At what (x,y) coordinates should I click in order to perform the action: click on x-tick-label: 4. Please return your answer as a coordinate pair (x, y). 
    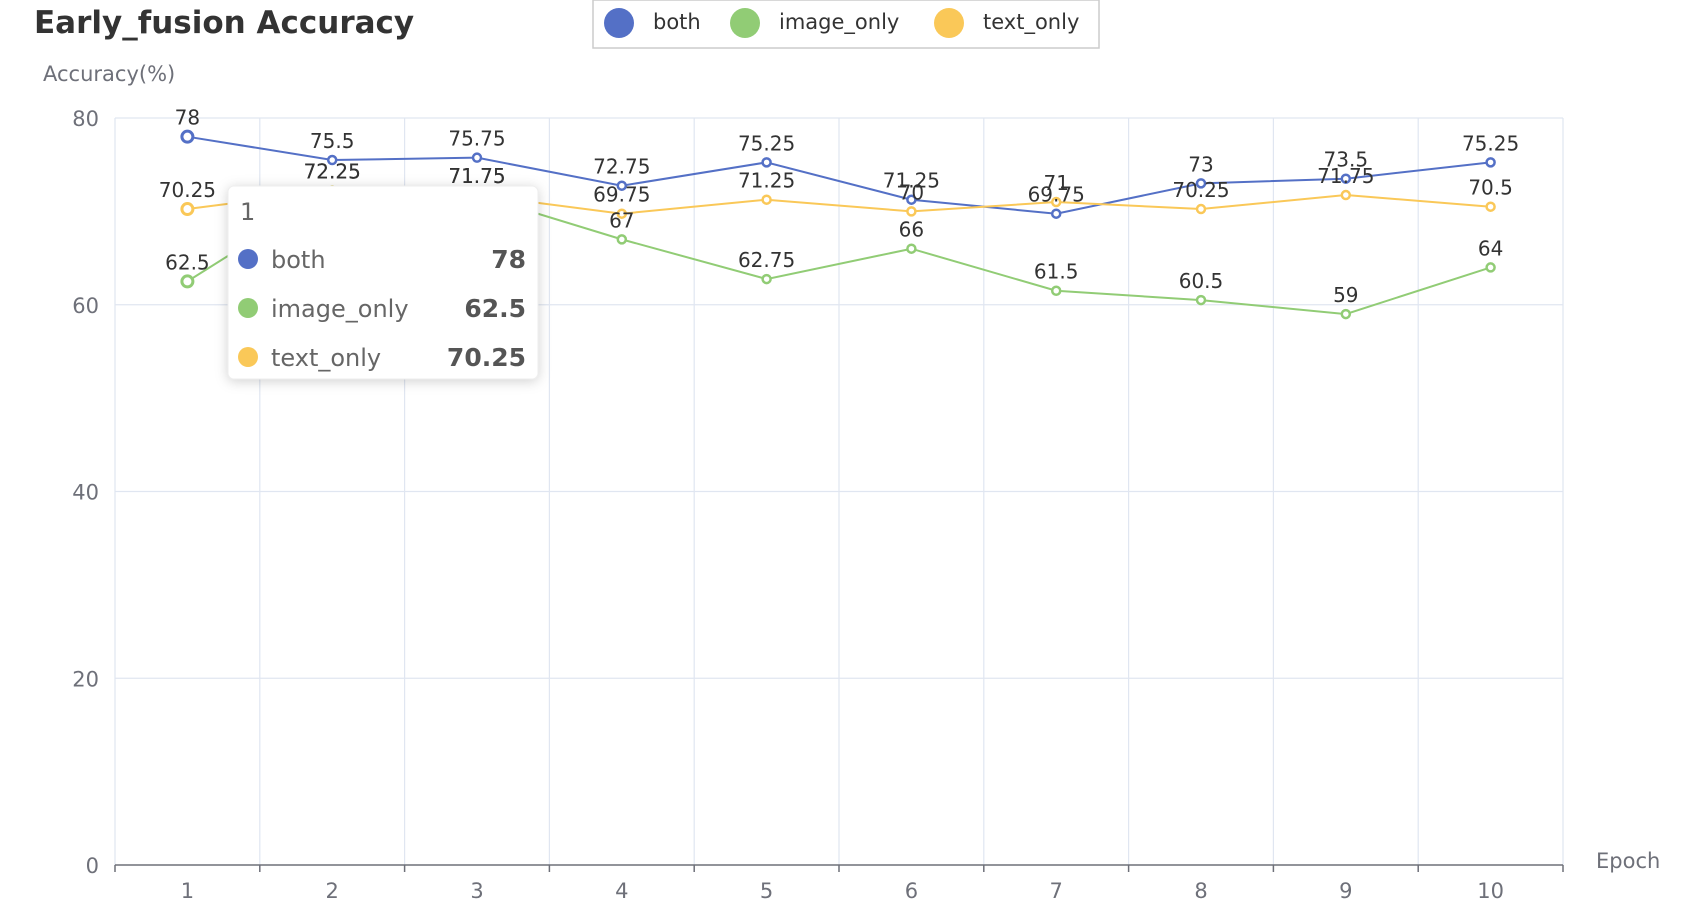
    Looking at the image, I should click on (621, 891).